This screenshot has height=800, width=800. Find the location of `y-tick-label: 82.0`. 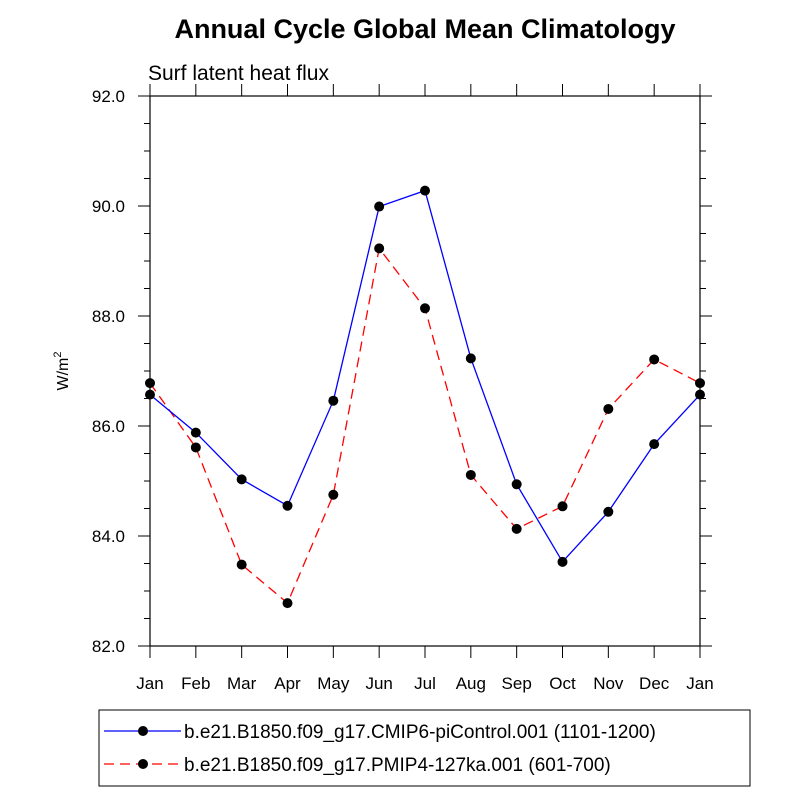

y-tick-label: 82.0 is located at coordinates (108, 646).